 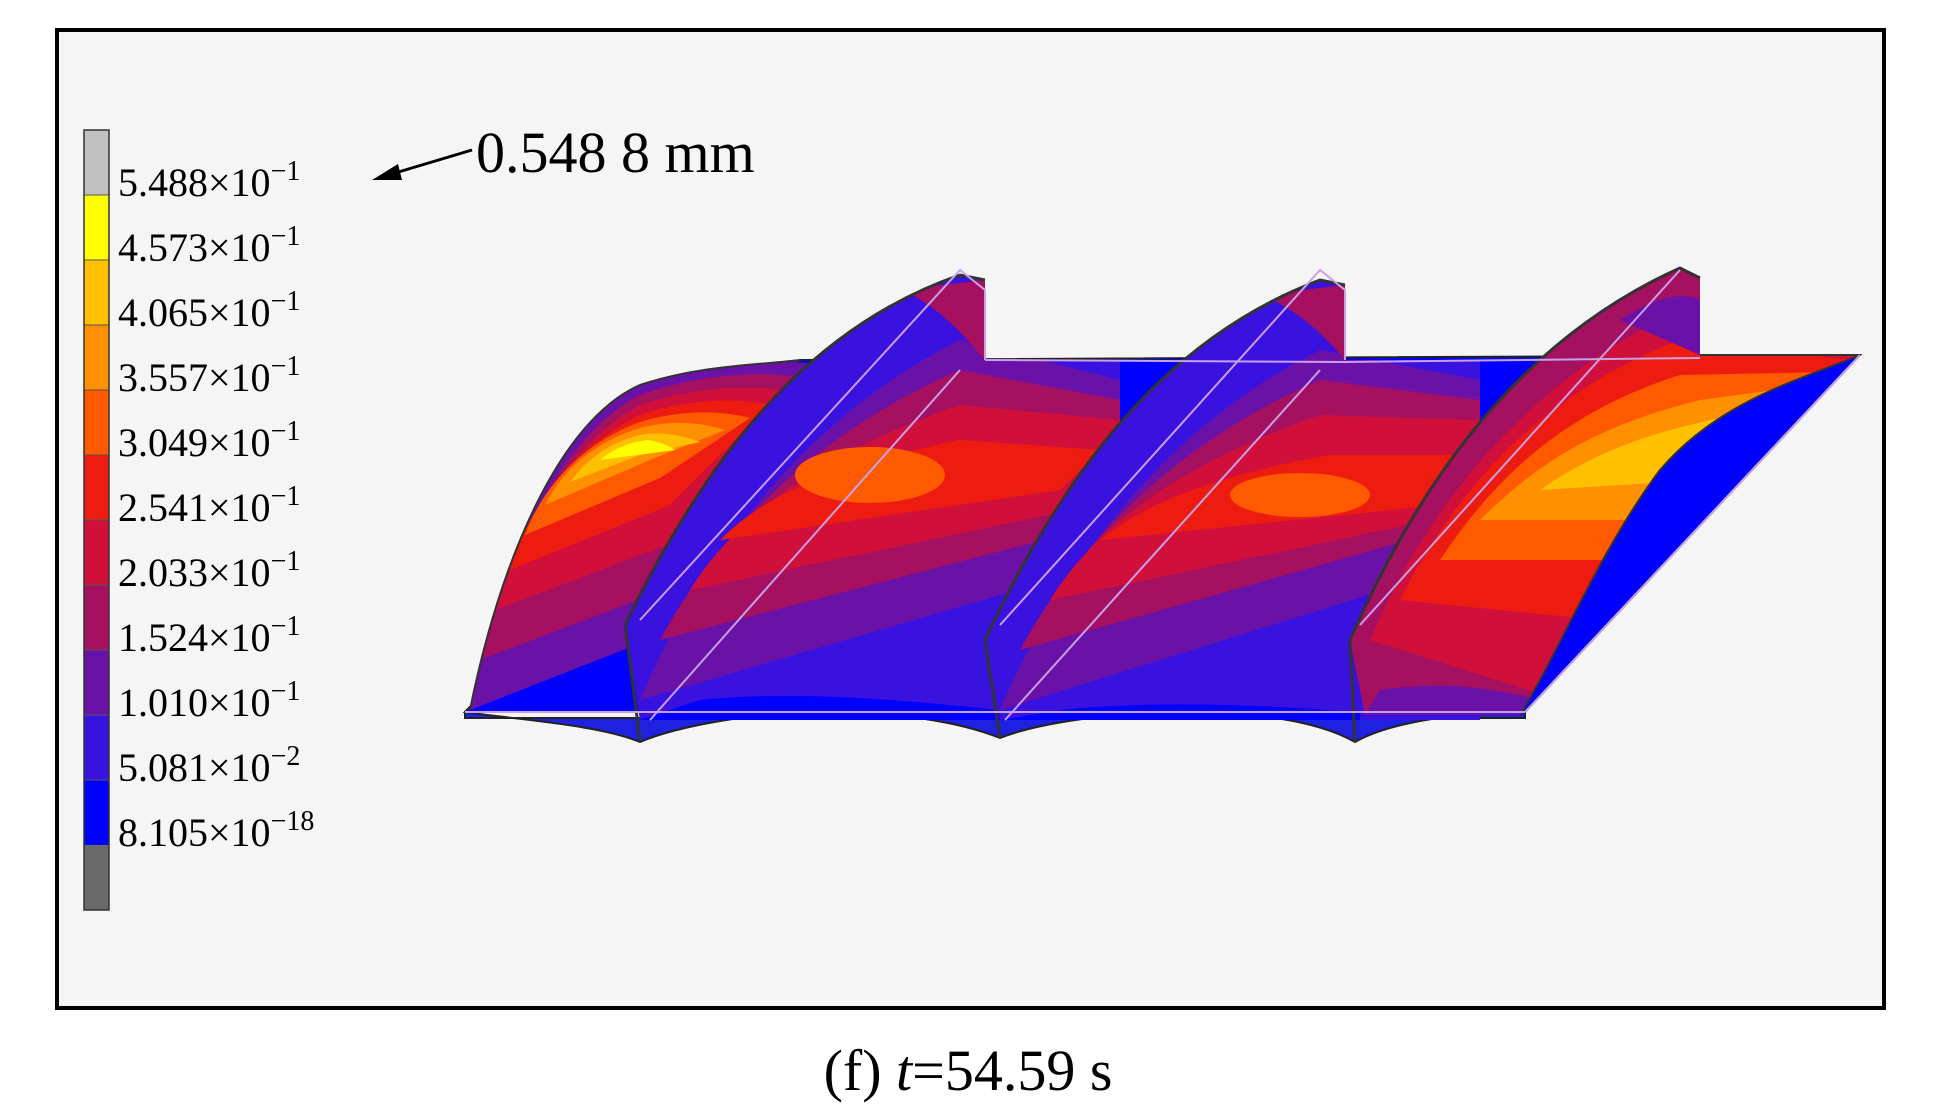 I want to click on legend-label: 5.081×10⁻², so click(x=209, y=765).